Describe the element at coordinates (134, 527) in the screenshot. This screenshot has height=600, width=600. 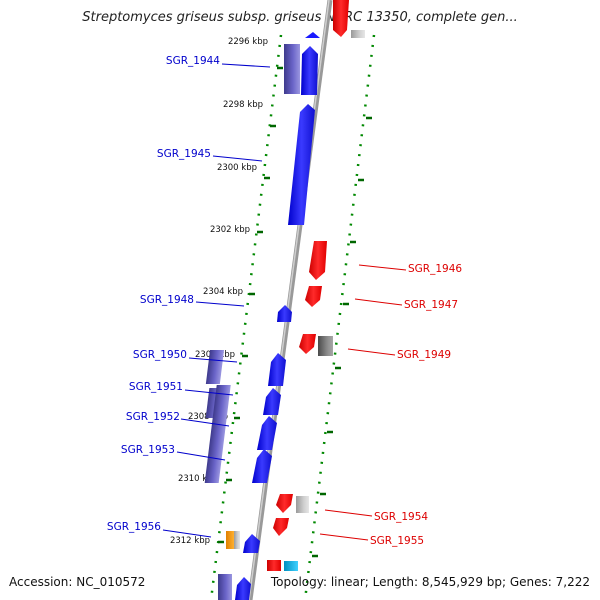
I see `gene-label-sgr-1956: SGR_1956` at that location.